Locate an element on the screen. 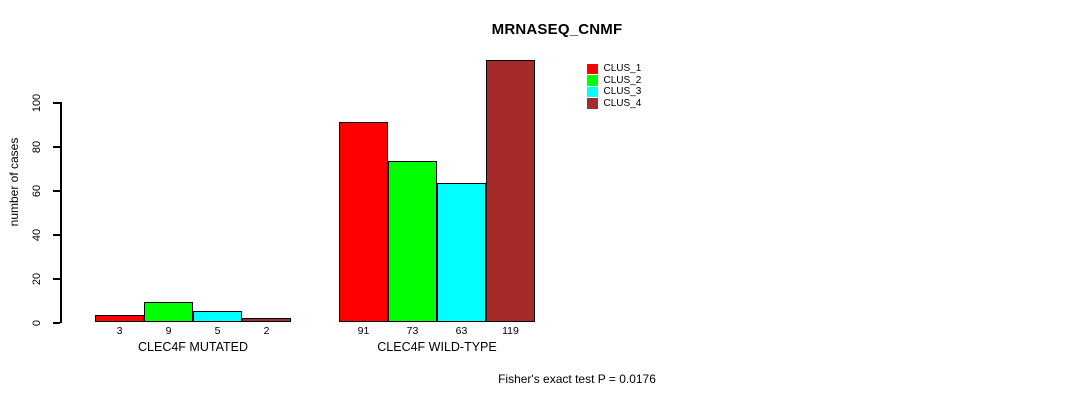 This screenshot has height=400, width=1090. y-tick-label: 60 is located at coordinates (37, 191).